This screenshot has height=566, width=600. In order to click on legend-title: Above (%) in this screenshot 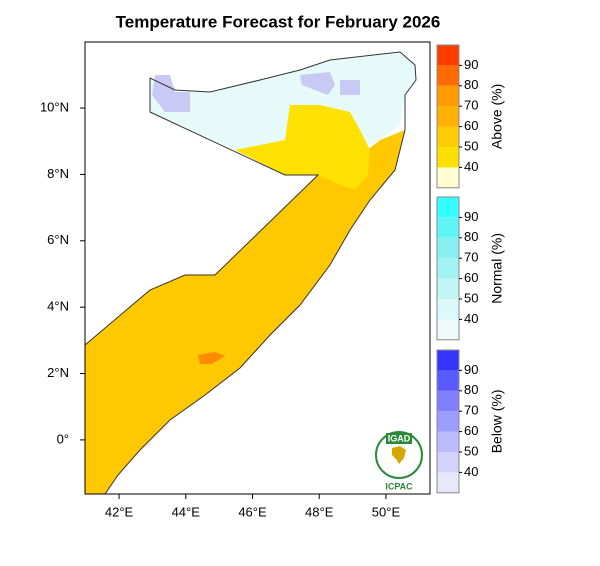, I will do `click(497, 116)`.